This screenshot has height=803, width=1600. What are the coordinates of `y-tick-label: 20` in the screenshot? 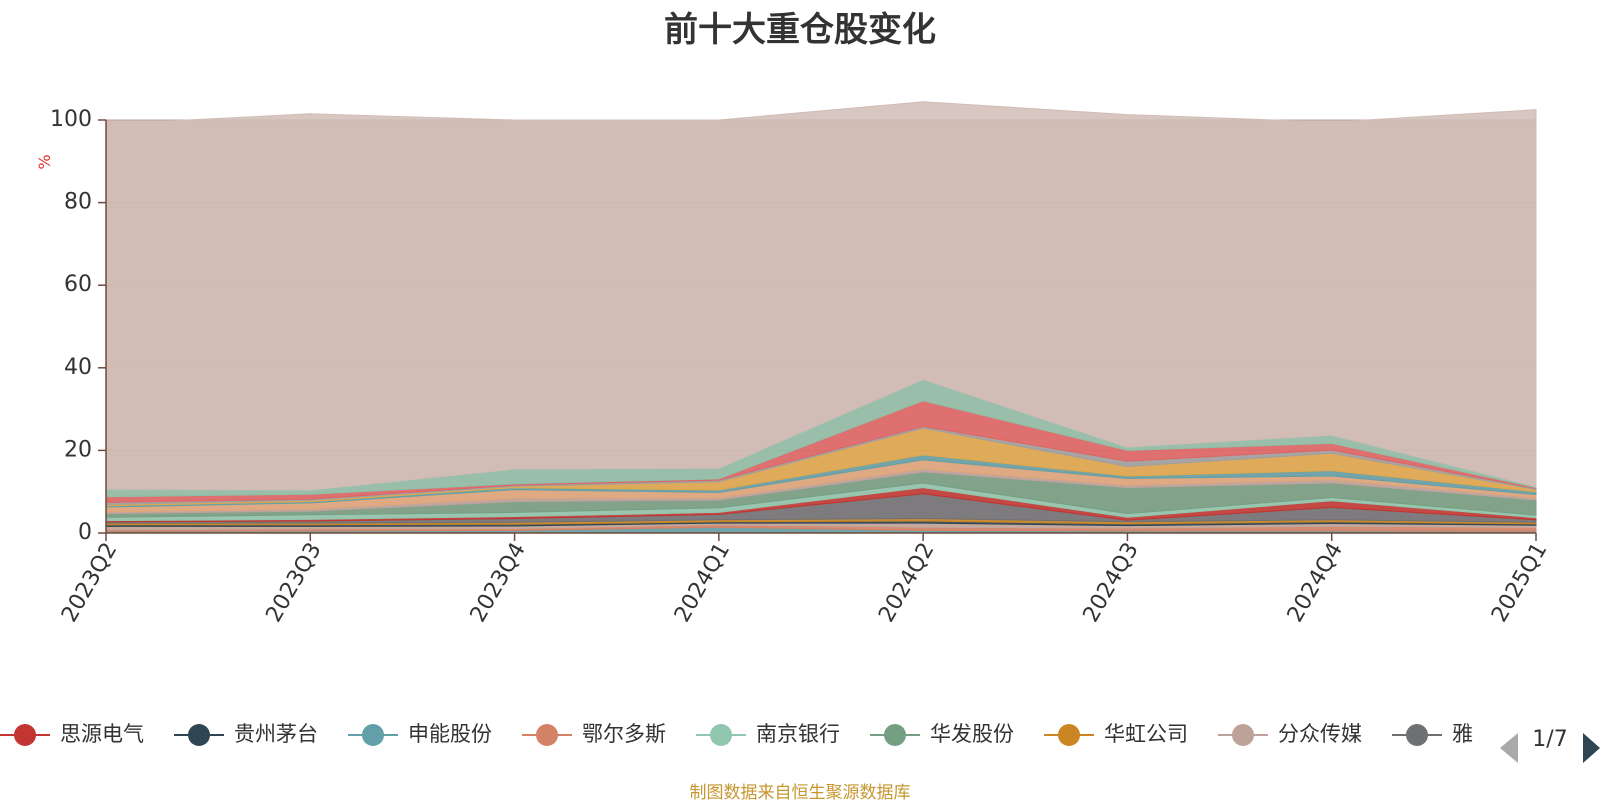 It's located at (78, 449).